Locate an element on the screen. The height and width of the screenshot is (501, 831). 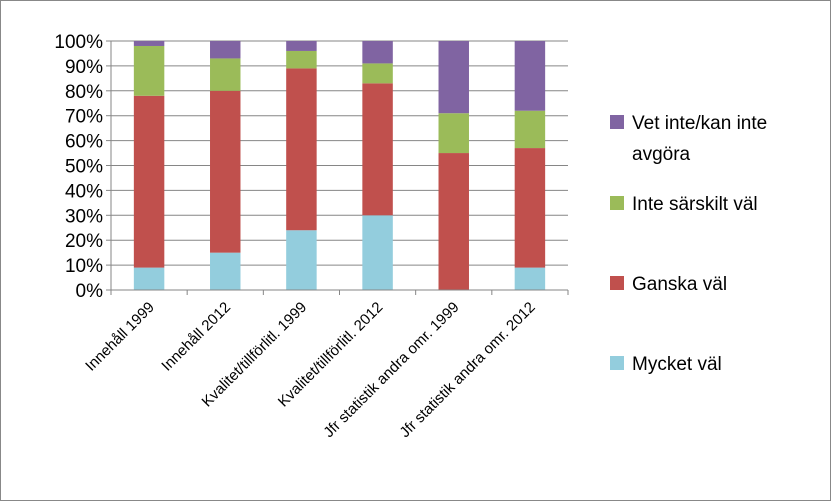
legend-label: Mycket väl is located at coordinates (677, 364).